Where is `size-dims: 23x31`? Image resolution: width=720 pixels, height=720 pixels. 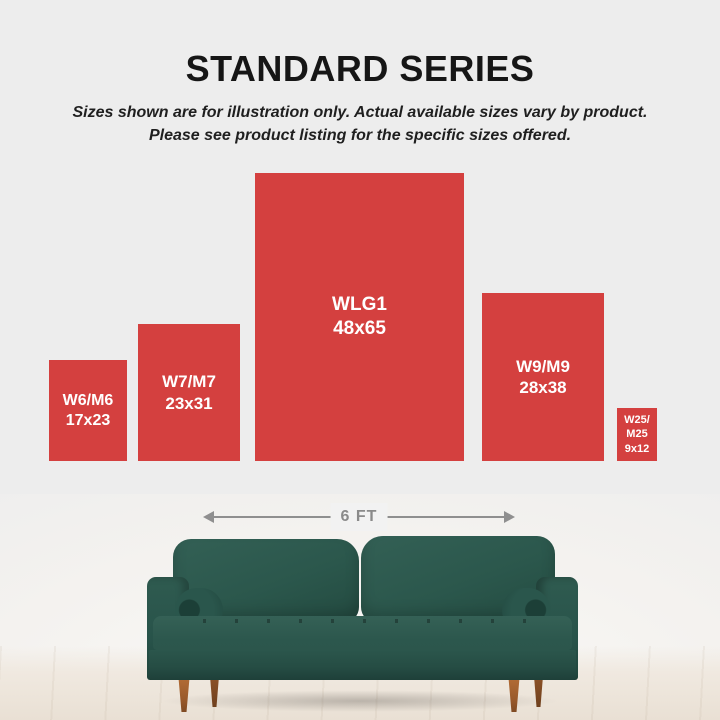 size-dims: 23x31 is located at coordinates (189, 403).